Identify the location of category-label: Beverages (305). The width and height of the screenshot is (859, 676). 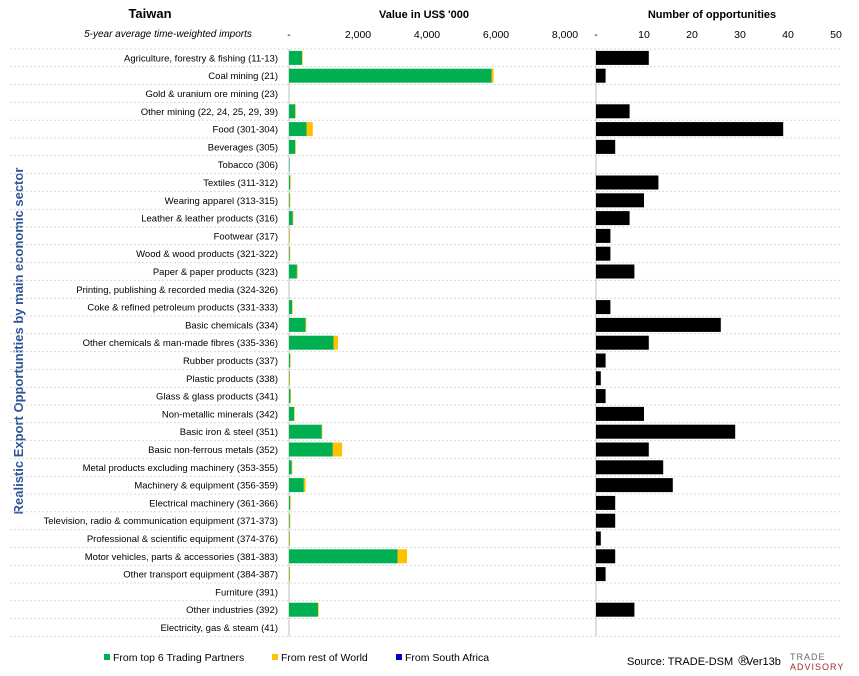
(243, 147).